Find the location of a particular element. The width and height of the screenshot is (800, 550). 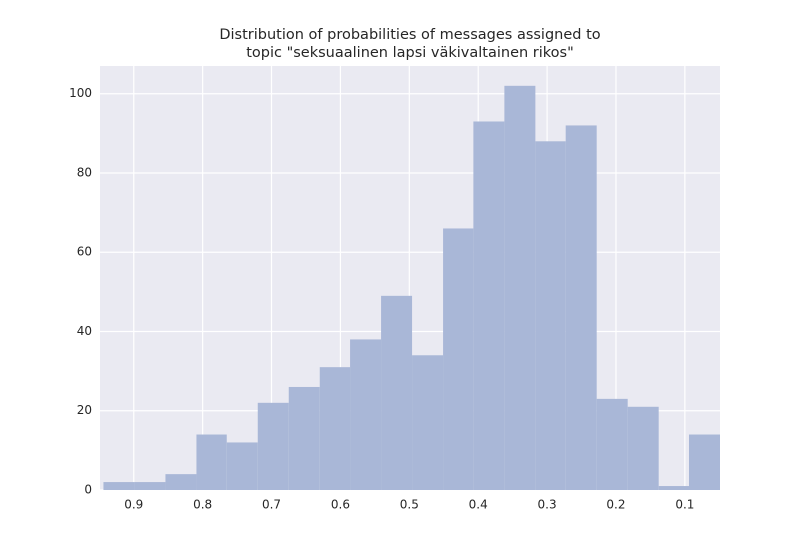

x-tick-label: 0.3 is located at coordinates (547, 505).